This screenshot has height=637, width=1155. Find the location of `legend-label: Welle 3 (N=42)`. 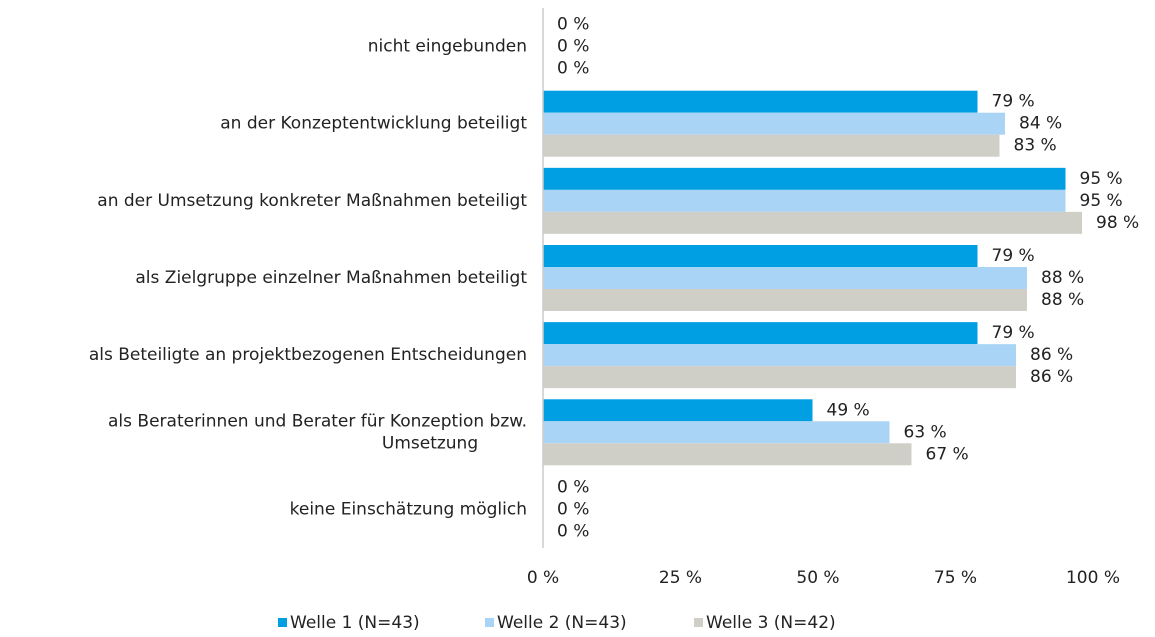

legend-label: Welle 3 (N=42) is located at coordinates (771, 623).